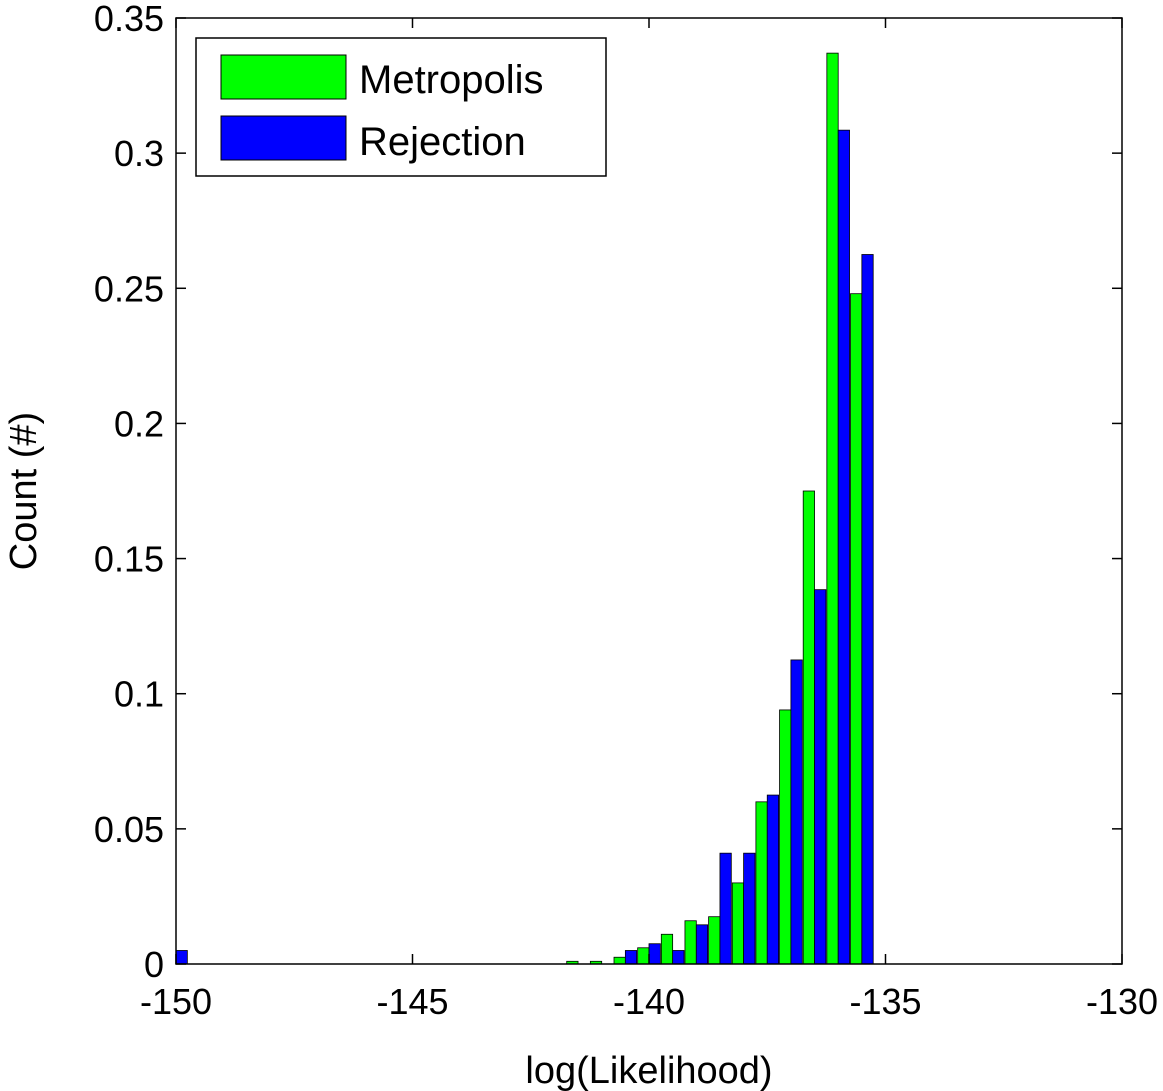 The height and width of the screenshot is (1091, 1163). Describe the element at coordinates (154, 964) in the screenshot. I see `y-tick-label: 0` at that location.